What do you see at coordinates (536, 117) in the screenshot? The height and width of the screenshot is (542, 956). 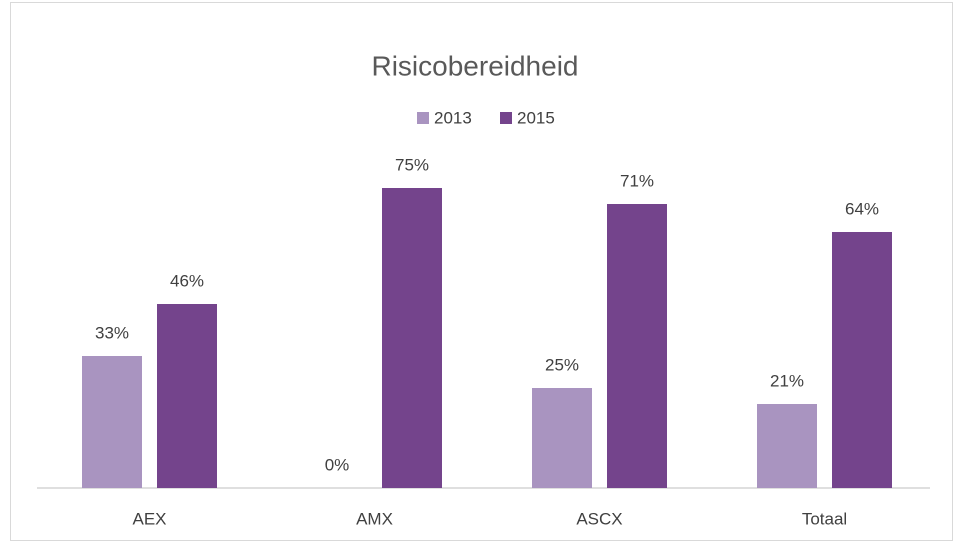 I see `legend-label: 2015` at bounding box center [536, 117].